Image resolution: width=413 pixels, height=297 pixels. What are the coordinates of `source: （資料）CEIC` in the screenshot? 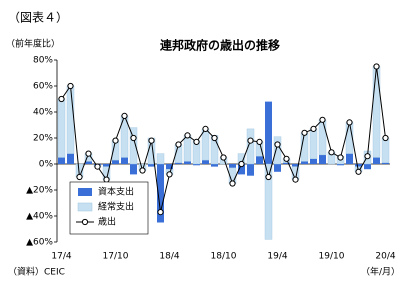 It's located at (36, 272).